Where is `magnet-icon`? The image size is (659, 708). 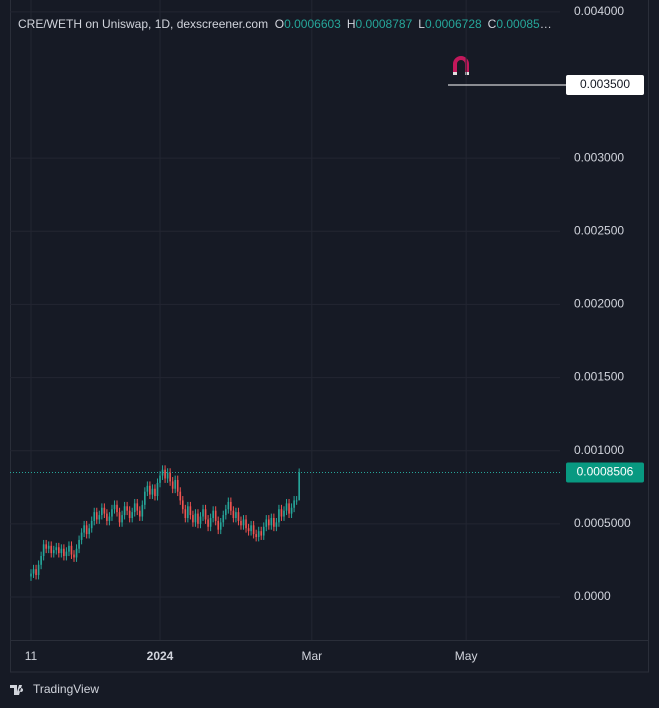 magnet-icon is located at coordinates (461, 65).